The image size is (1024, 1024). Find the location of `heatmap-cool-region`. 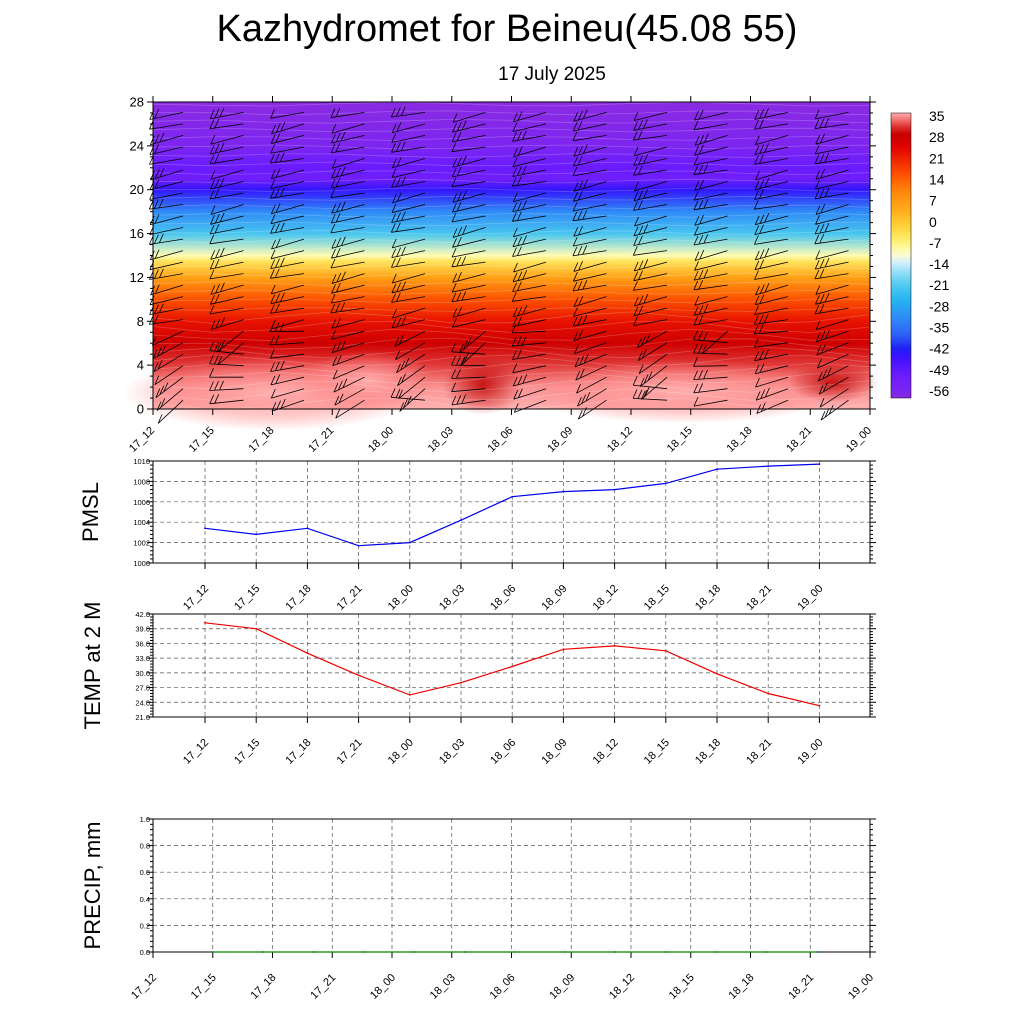

heatmap-cool-region is located at coordinates (833, 382).